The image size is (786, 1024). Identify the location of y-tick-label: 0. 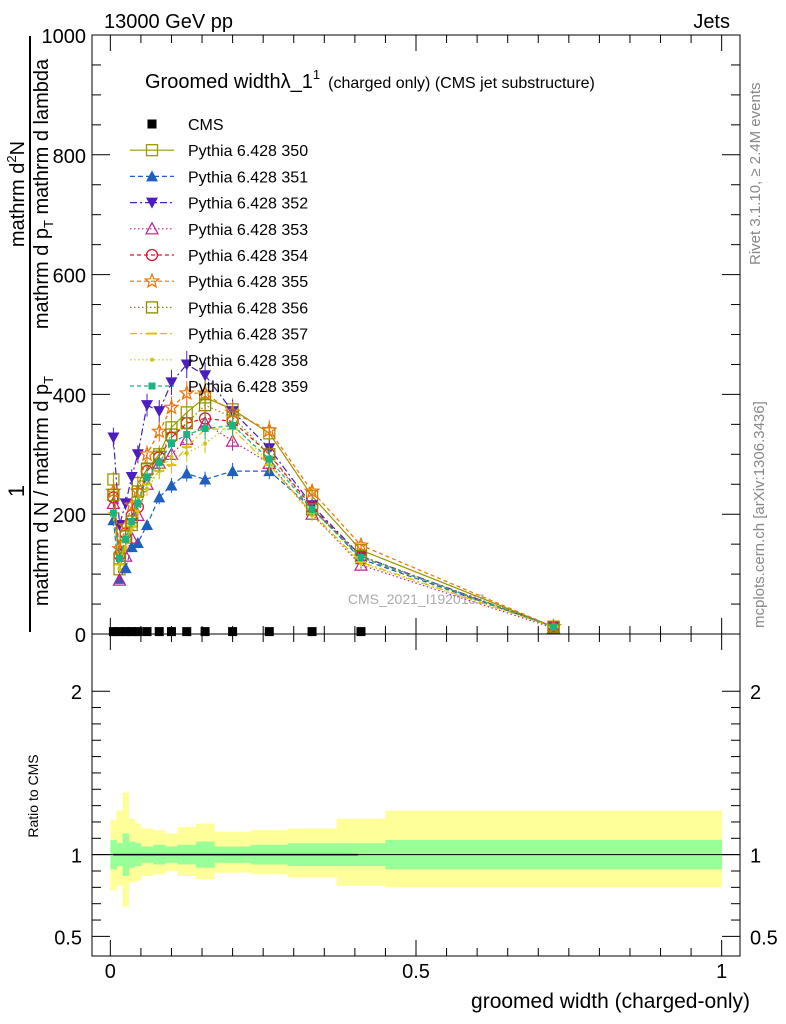
(80, 636).